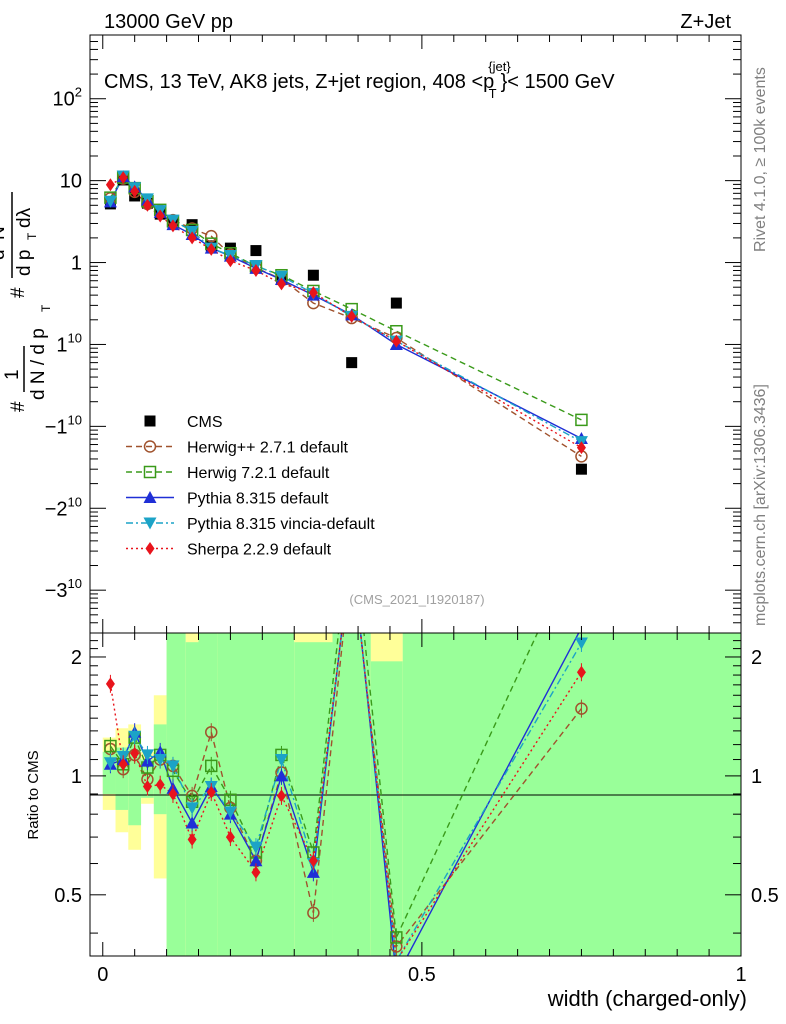 The width and height of the screenshot is (786, 1024). Describe the element at coordinates (71, 182) in the screenshot. I see `main-y-tick-label: 10` at that location.